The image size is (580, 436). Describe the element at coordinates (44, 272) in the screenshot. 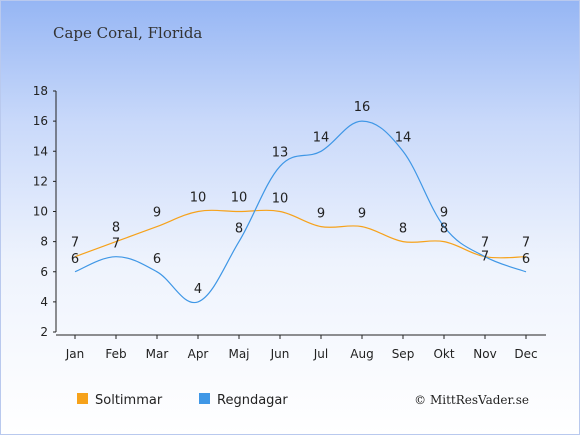

I see `y-tick-label: 6` at that location.